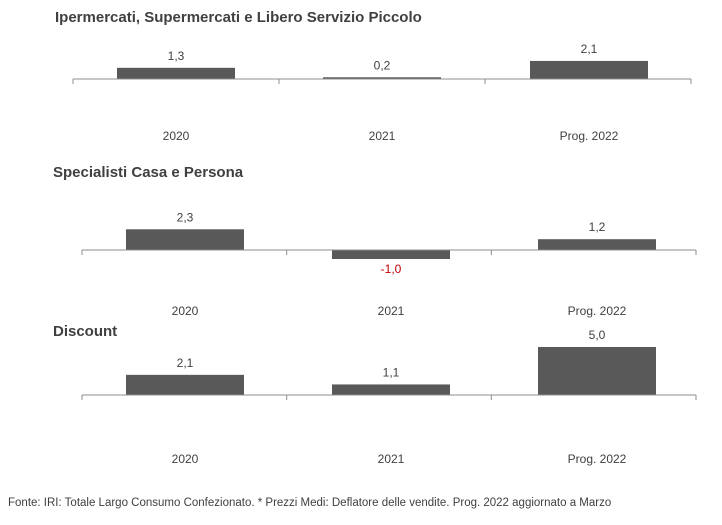  Describe the element at coordinates (597, 459) in the screenshot. I see `chart-3-category-label-3: Prog. 2022` at that location.